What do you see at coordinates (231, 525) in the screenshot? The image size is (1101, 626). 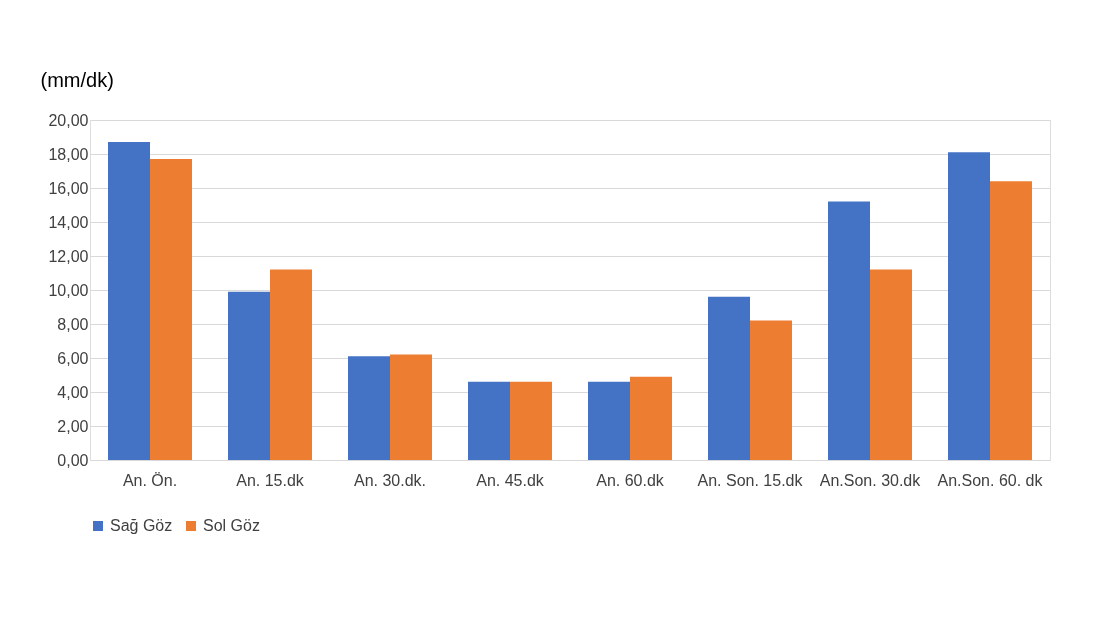 I see `legend-label: Sol Göz` at bounding box center [231, 525].